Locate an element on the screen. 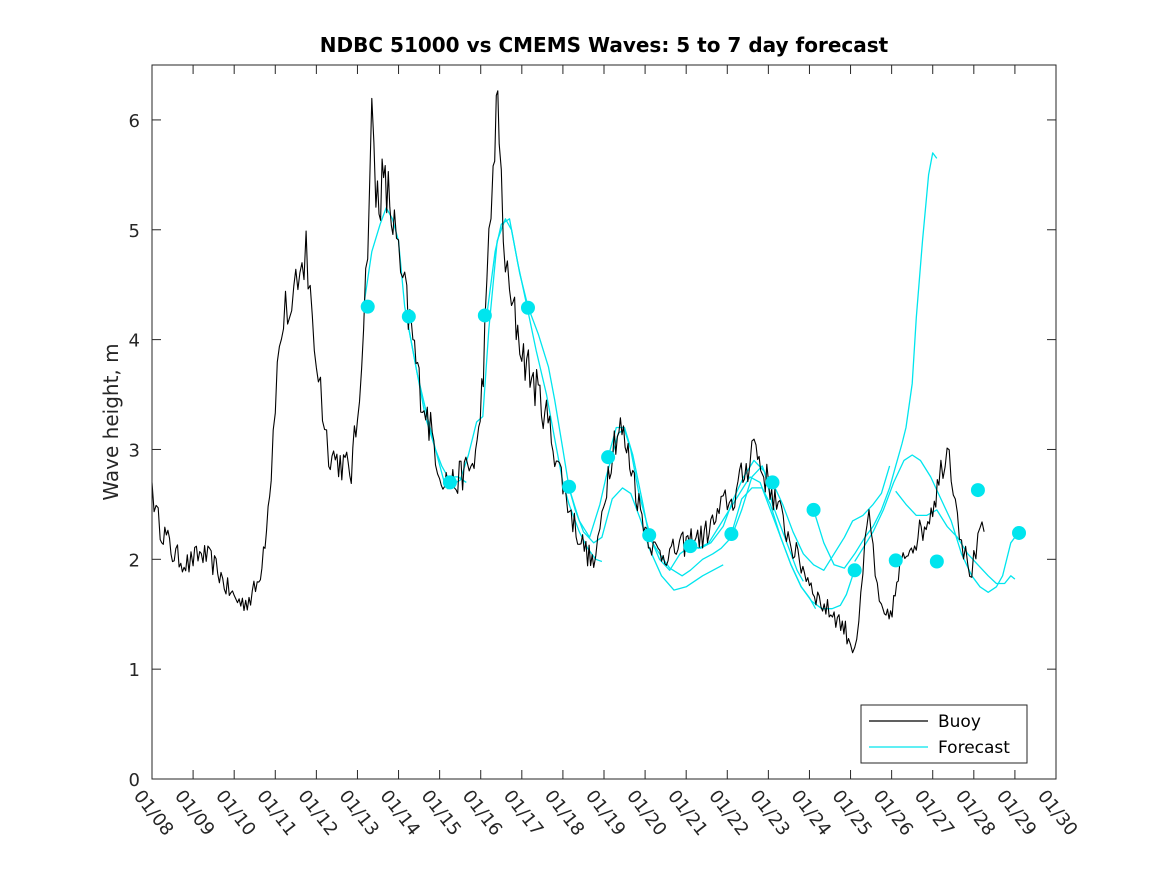 This screenshot has width=1167, height=875. legend-box is located at coordinates (944, 734).